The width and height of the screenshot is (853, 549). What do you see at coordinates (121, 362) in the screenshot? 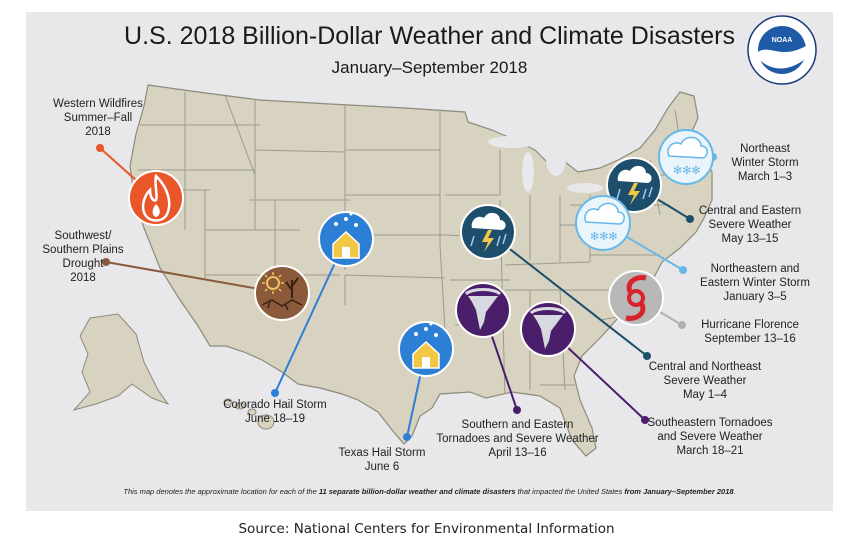
I see `alaska` at bounding box center [121, 362].